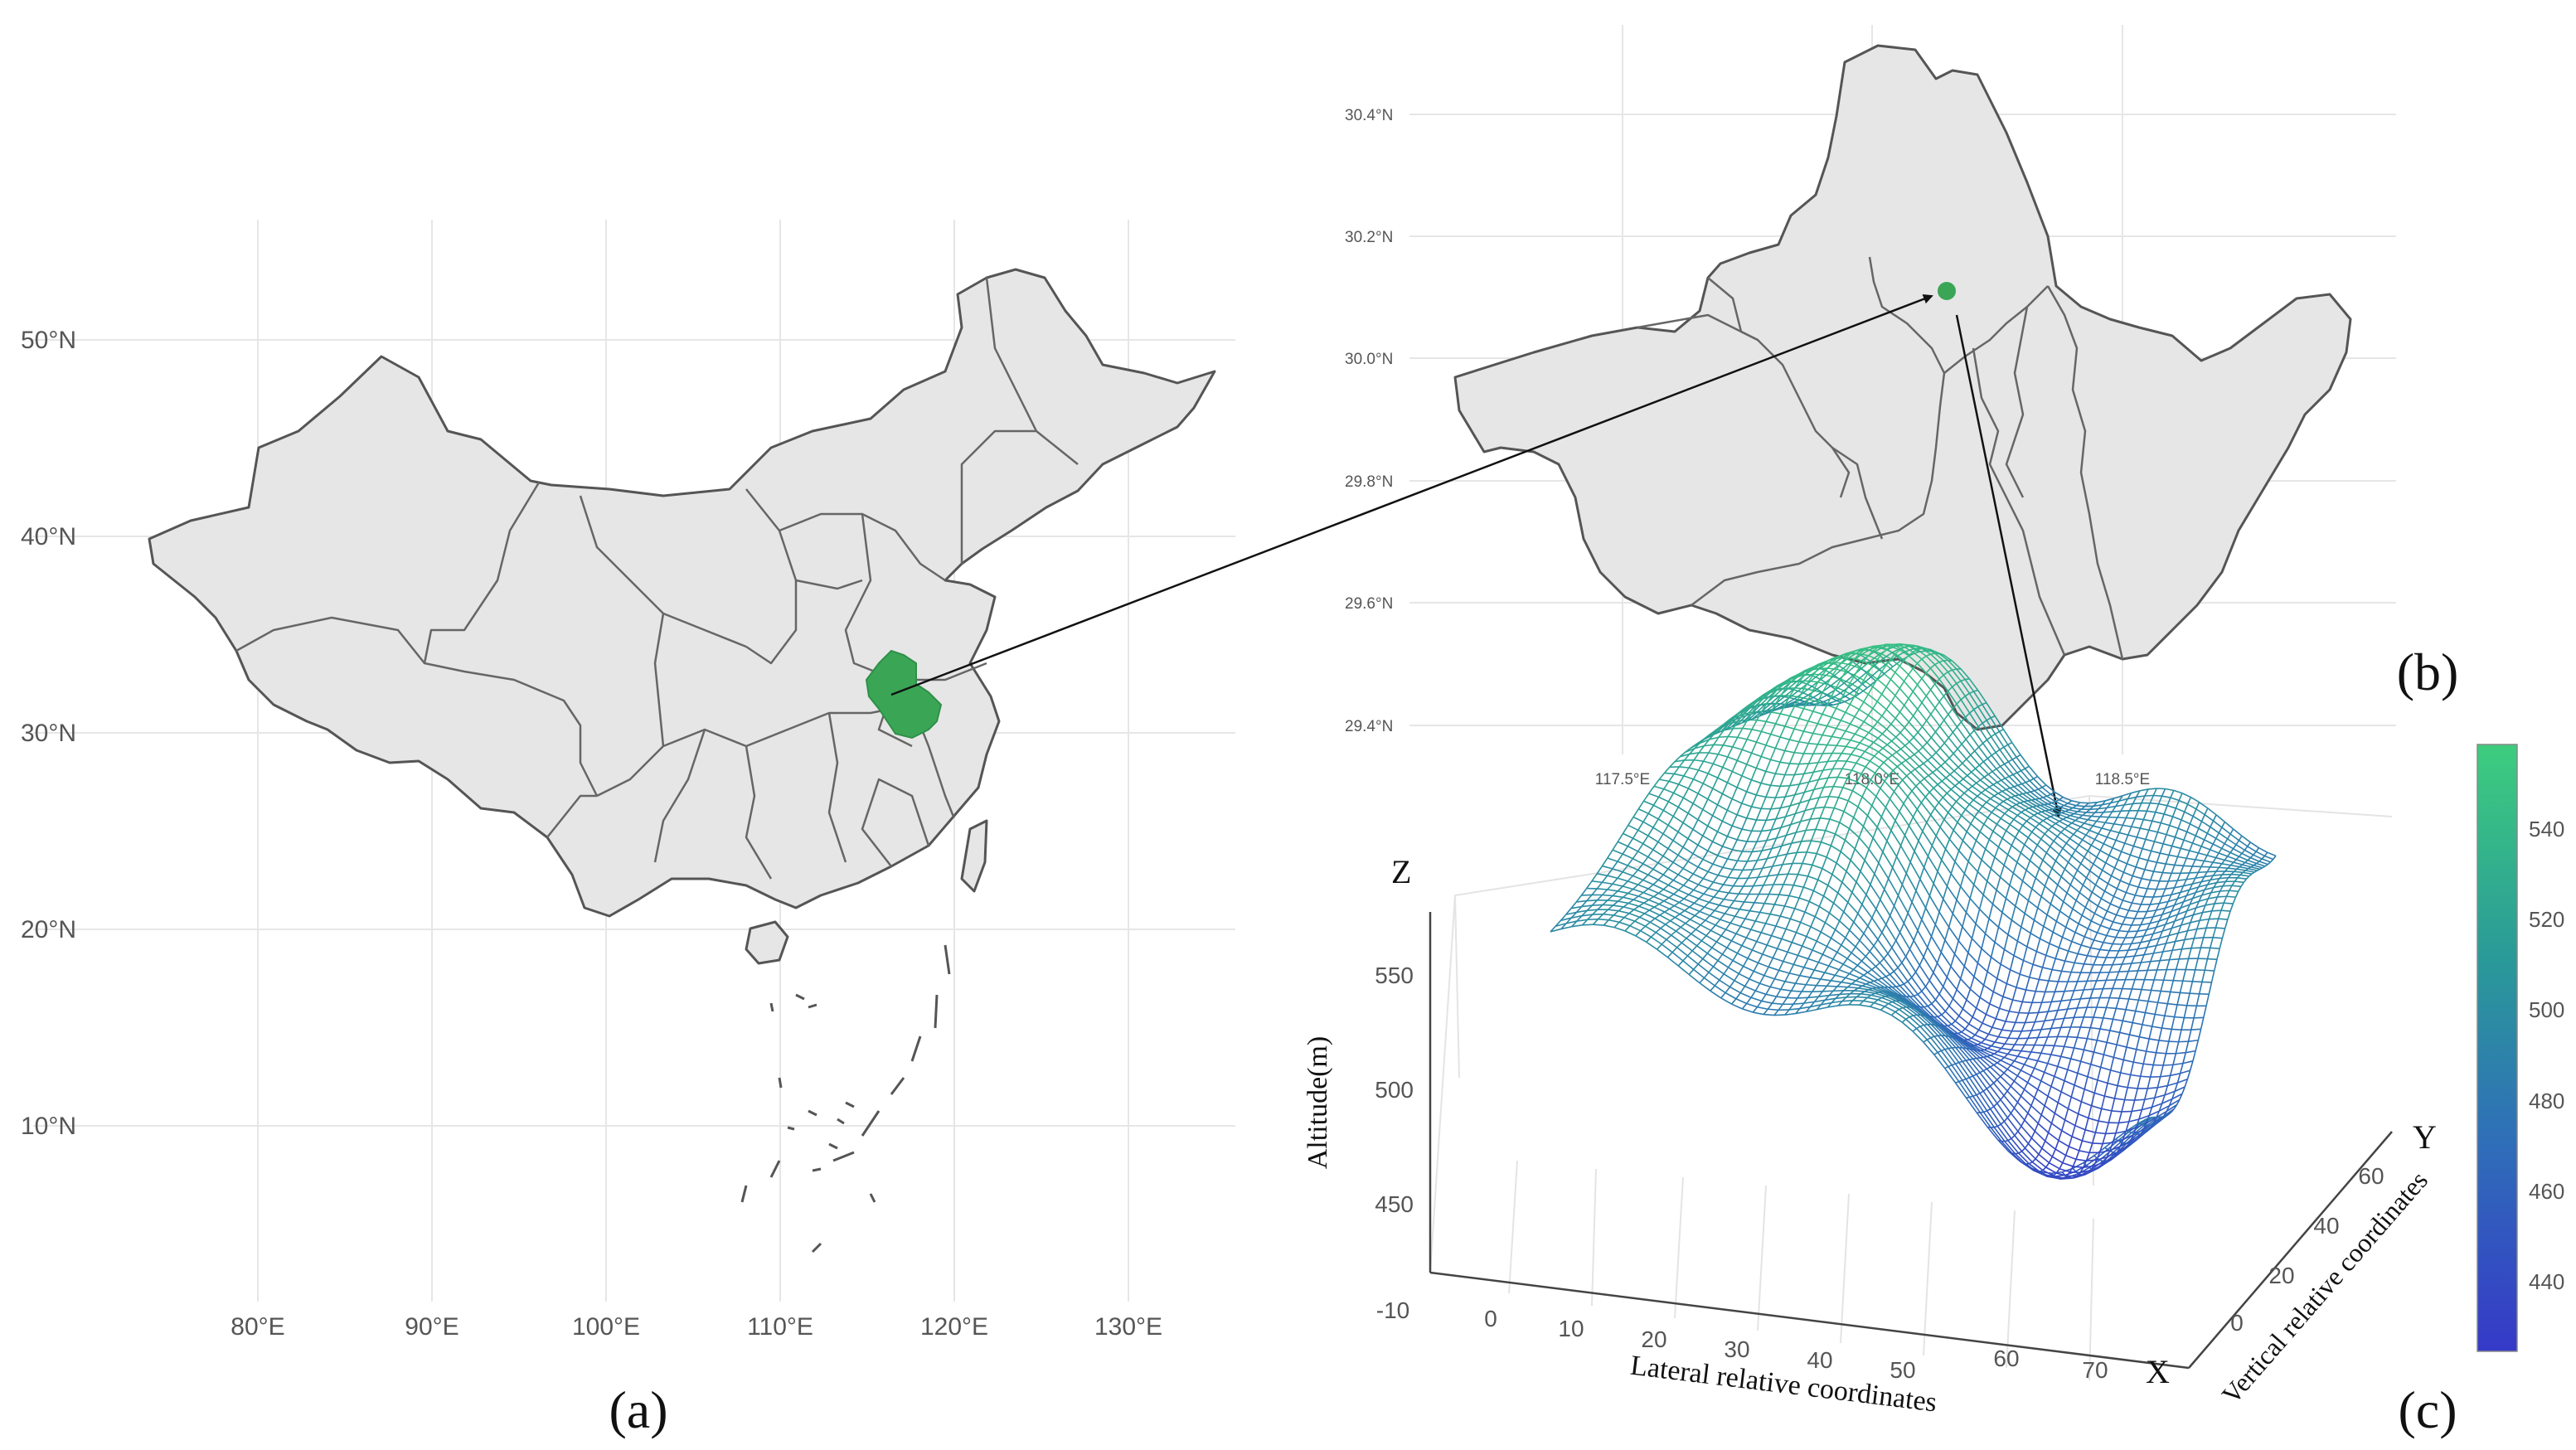  What do you see at coordinates (767, 942) in the screenshot?
I see `hainan-island` at bounding box center [767, 942].